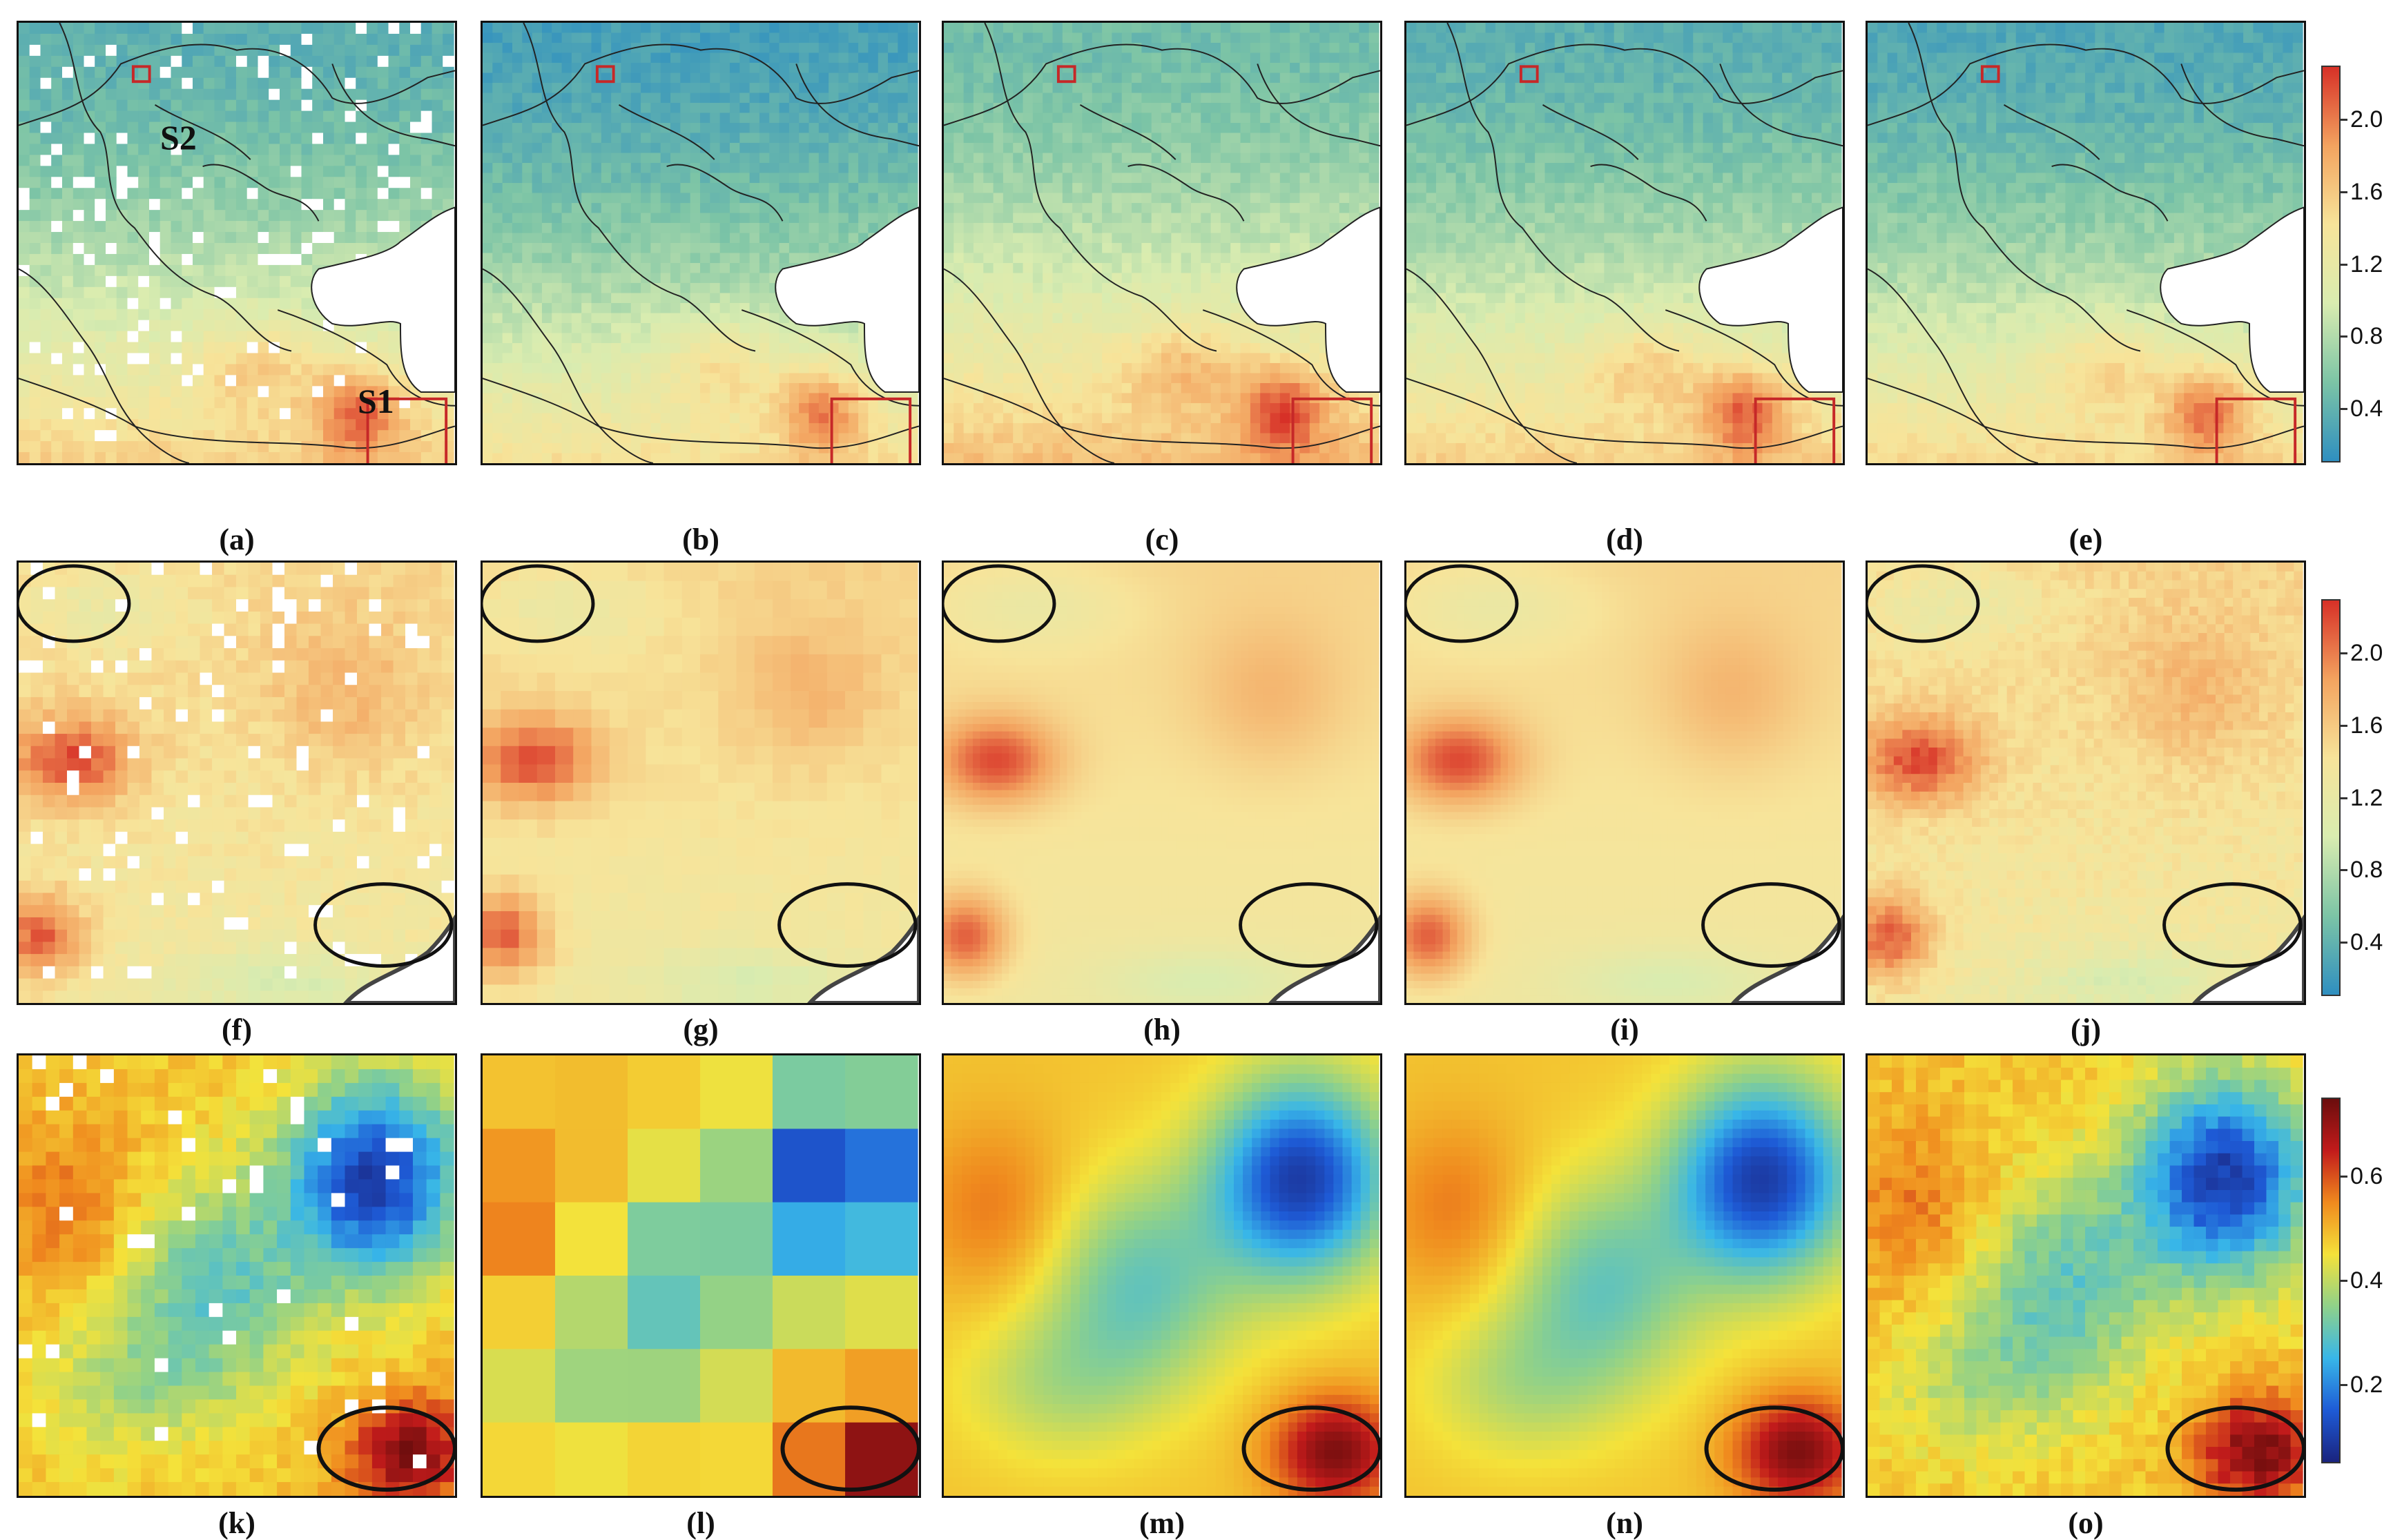 The height and width of the screenshot is (1540, 2402). What do you see at coordinates (236, 1523) in the screenshot?
I see `panel-caption: (k)` at bounding box center [236, 1523].